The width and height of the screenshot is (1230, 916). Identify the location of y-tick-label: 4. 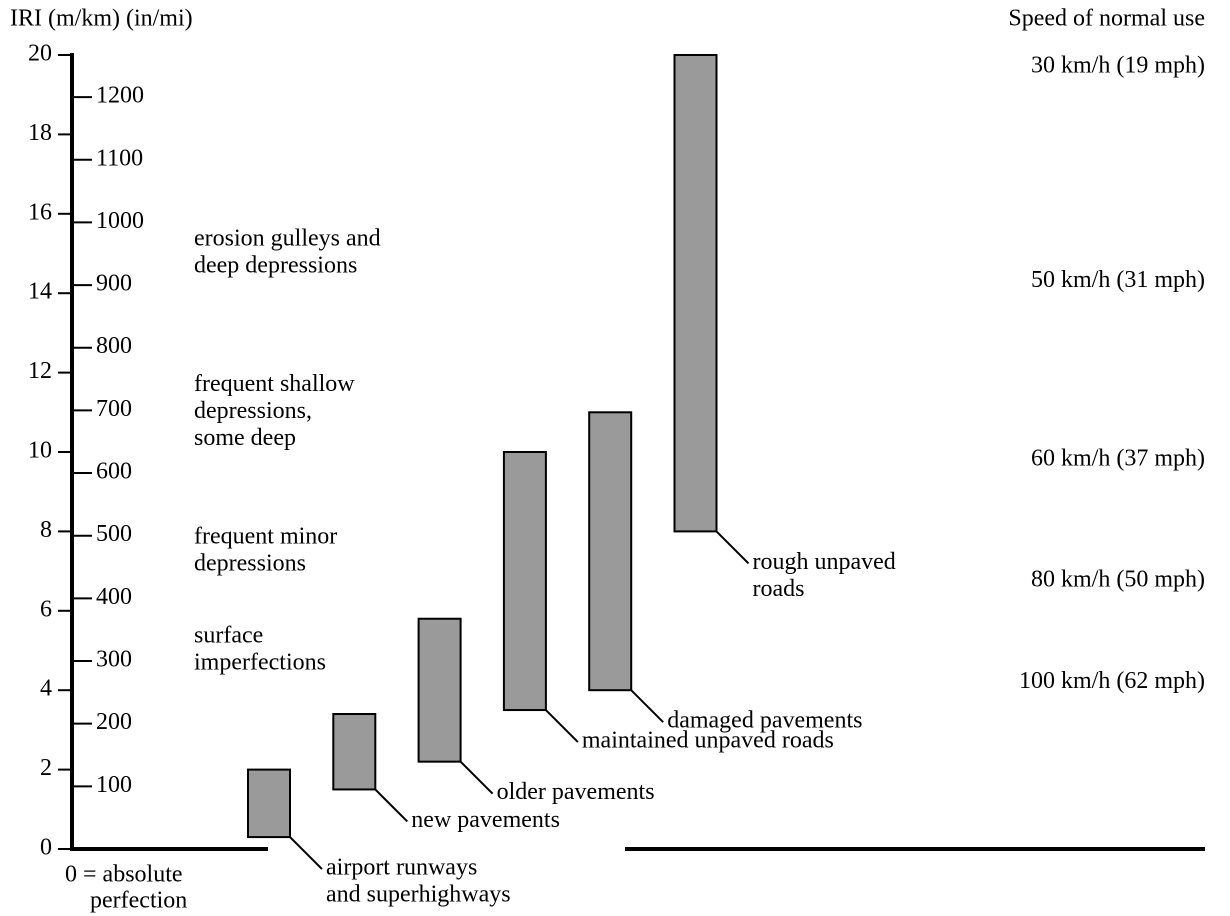
(46, 689).